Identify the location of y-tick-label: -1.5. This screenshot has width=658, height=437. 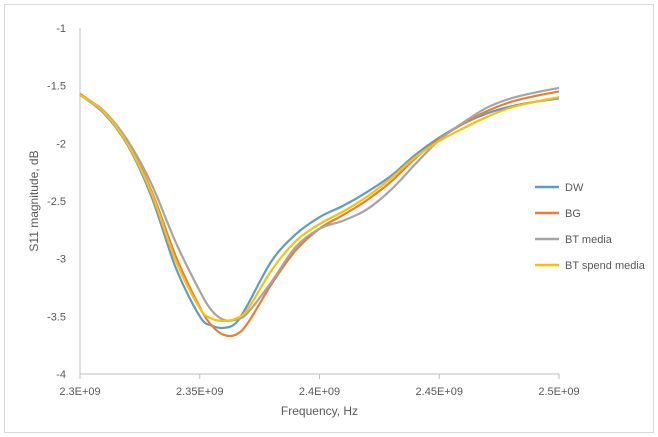
(56, 87).